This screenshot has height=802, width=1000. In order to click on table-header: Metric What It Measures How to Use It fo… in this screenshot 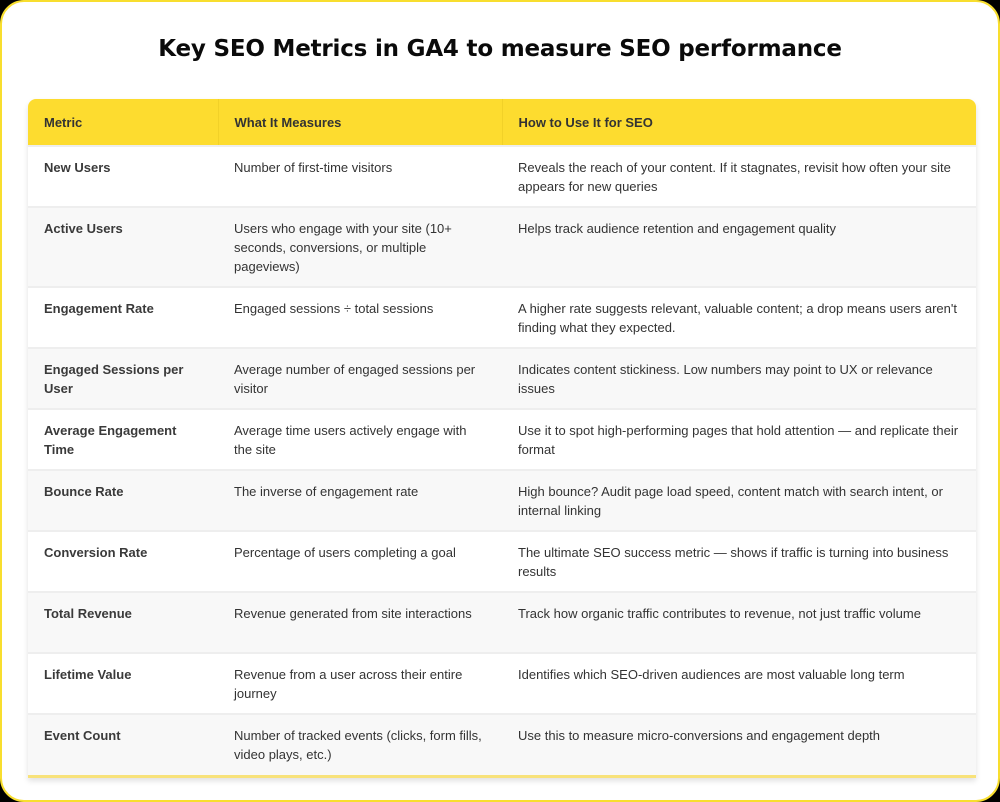, I will do `click(502, 122)`.